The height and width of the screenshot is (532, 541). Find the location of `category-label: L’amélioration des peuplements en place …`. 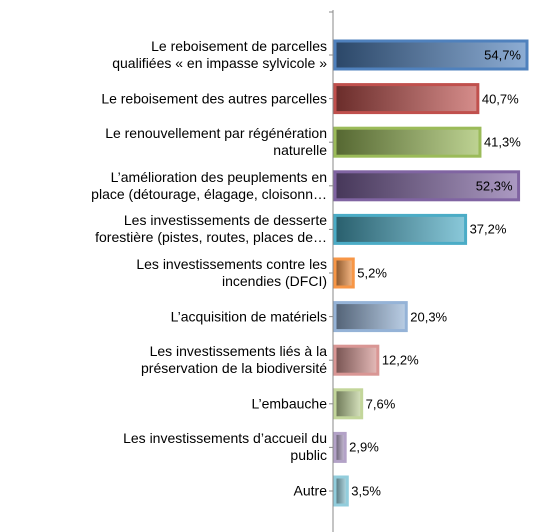

category-label: L’amélioration des peuplements en place … is located at coordinates (209, 185).